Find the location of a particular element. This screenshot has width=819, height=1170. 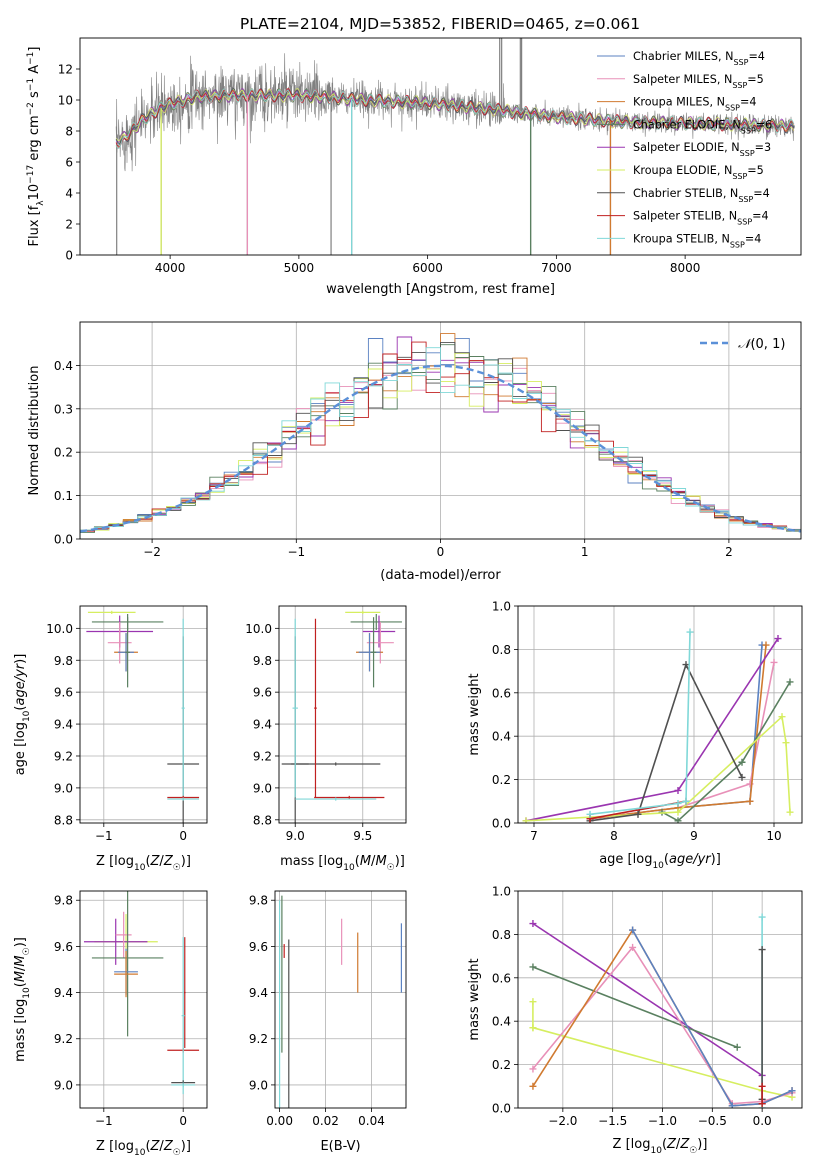

y-label-part: Flux [f is located at coordinates (34, 225).